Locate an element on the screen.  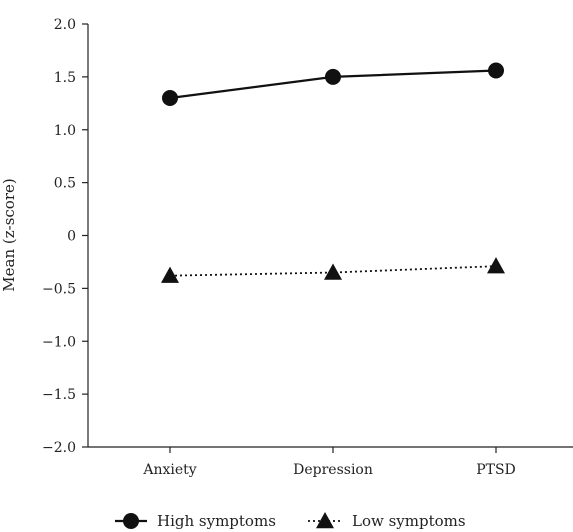
y-tick-label: 2.0 is located at coordinates (65, 25).